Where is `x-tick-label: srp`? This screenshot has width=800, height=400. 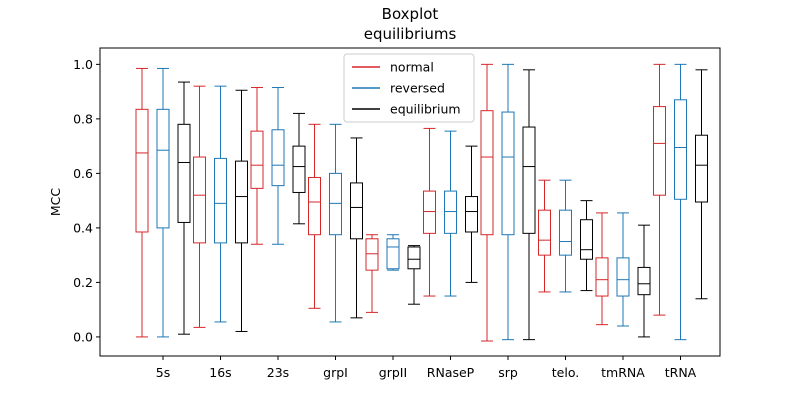
x-tick-label: srp is located at coordinates (508, 372).